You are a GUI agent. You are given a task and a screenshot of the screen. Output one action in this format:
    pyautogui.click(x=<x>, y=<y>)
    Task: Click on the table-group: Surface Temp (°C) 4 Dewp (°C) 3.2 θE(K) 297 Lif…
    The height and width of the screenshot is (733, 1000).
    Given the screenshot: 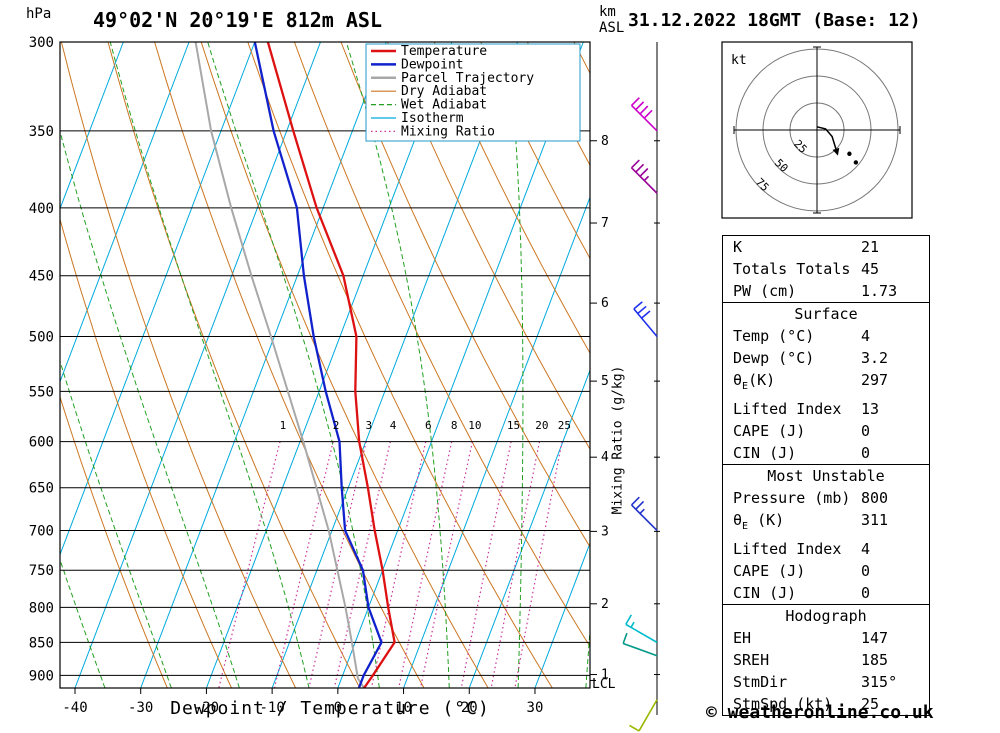 What is the action you would take?
    pyautogui.click(x=826, y=383)
    